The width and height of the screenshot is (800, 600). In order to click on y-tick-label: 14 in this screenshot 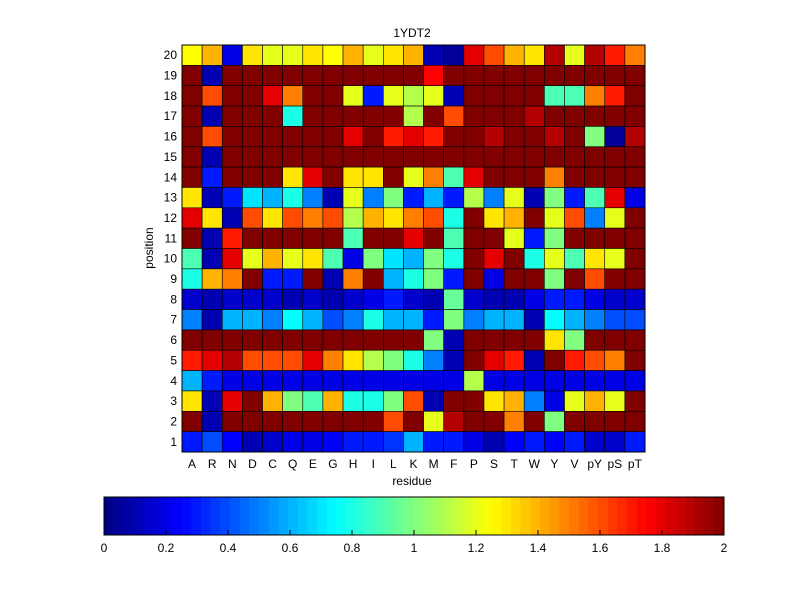, I will do `click(171, 177)`.